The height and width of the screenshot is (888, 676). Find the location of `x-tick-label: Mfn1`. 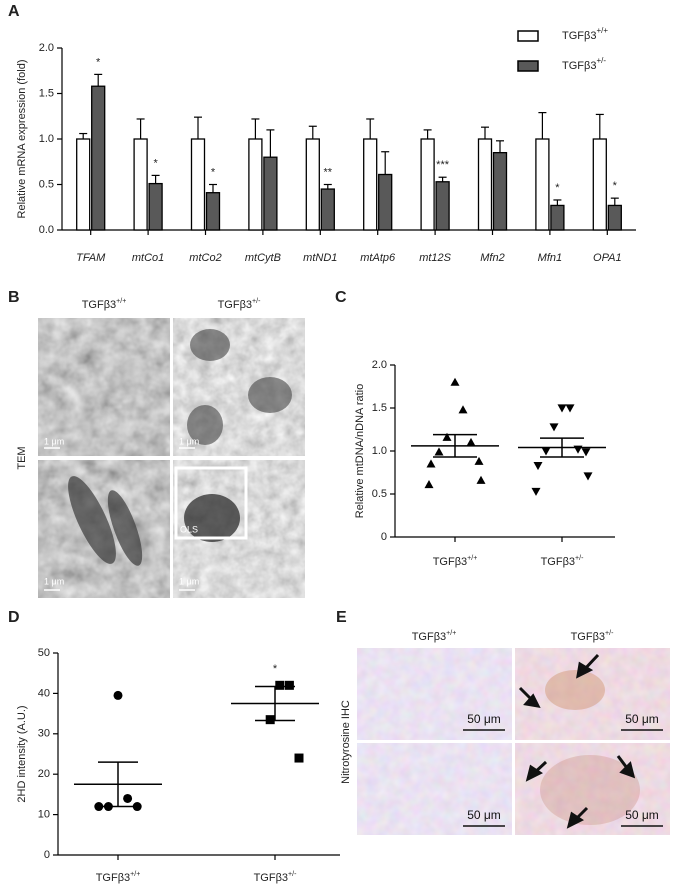

x-tick-label: Mfn1 is located at coordinates (550, 258).